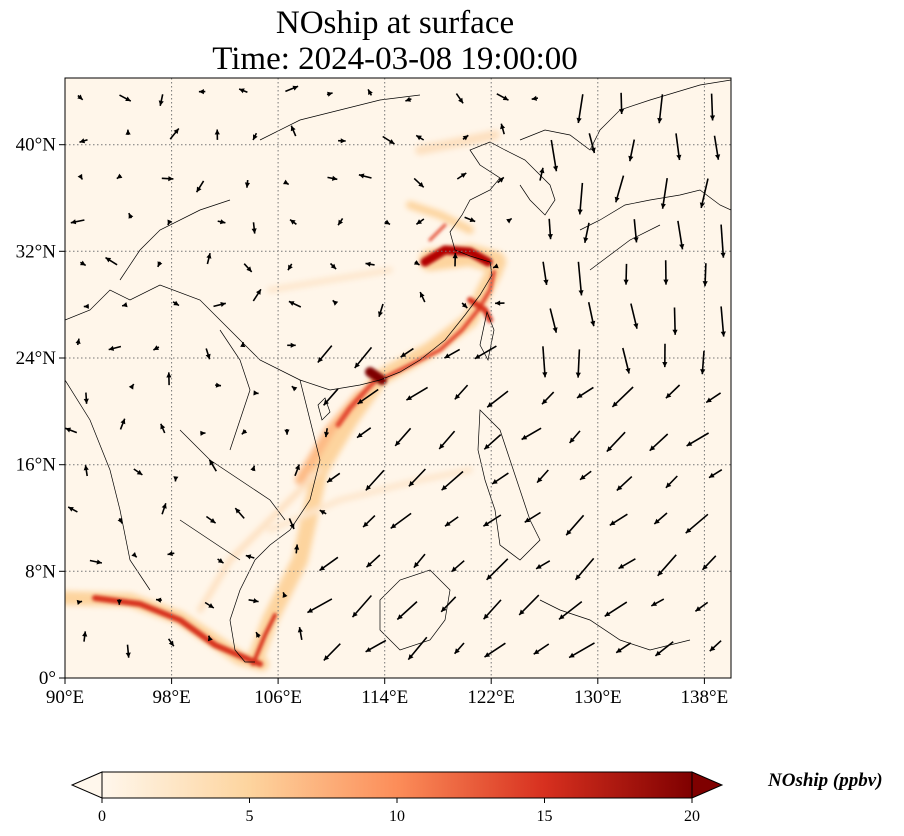 The height and width of the screenshot is (836, 904). I want to click on lon-tick-label: 106°E, so click(278, 697).